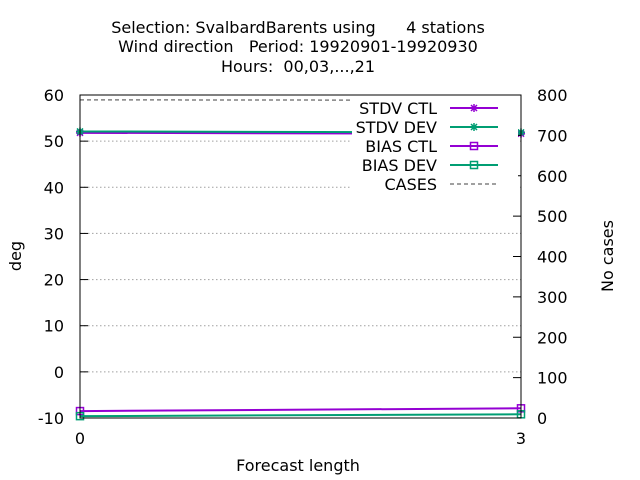 Image resolution: width=640 pixels, height=480 pixels. I want to click on legend-label: BIAS DEV, so click(399, 165).